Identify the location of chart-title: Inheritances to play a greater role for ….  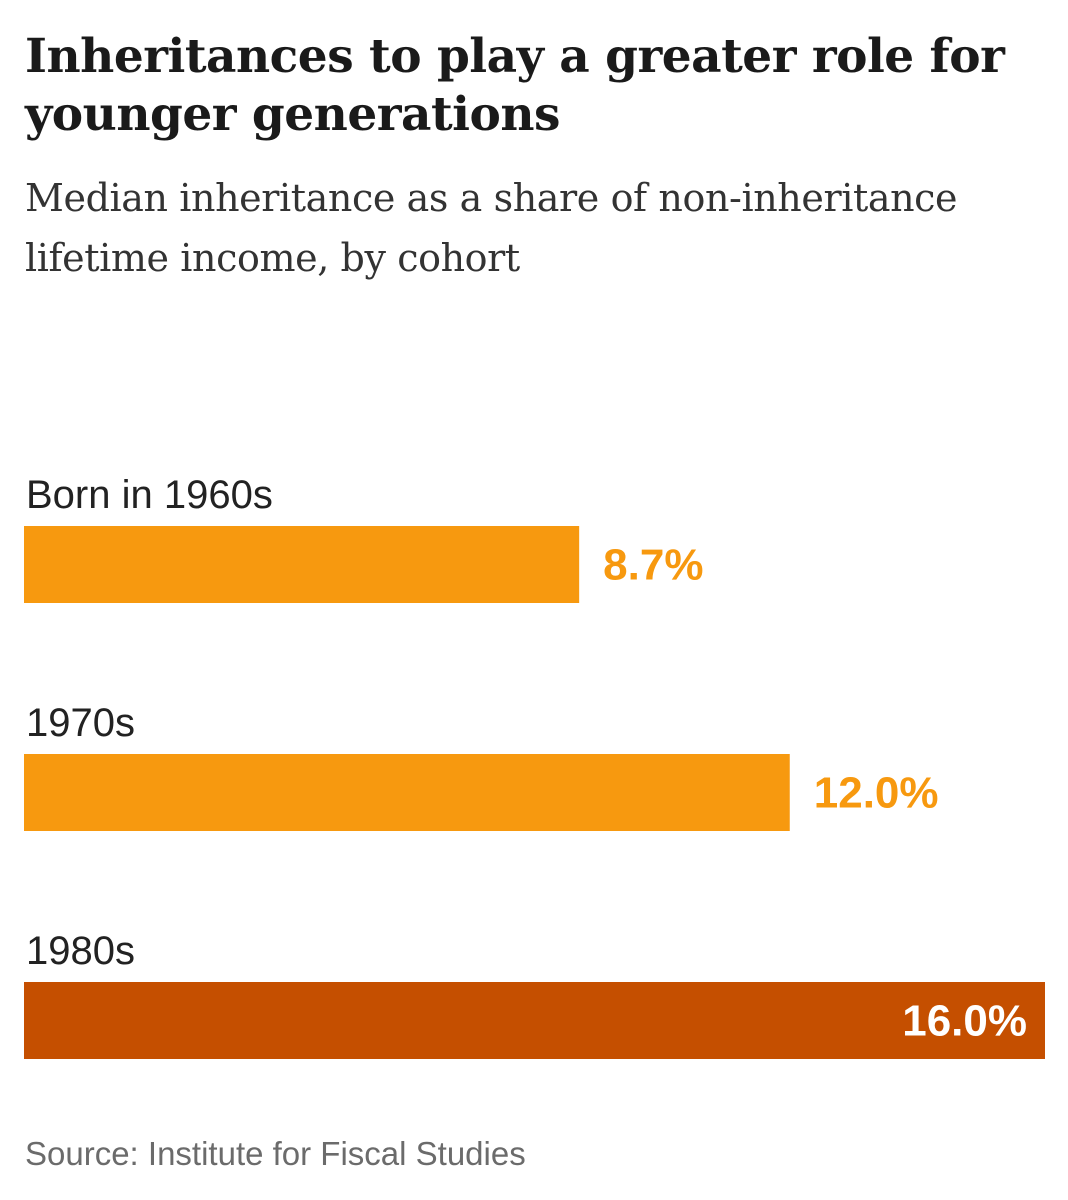
(515, 85).